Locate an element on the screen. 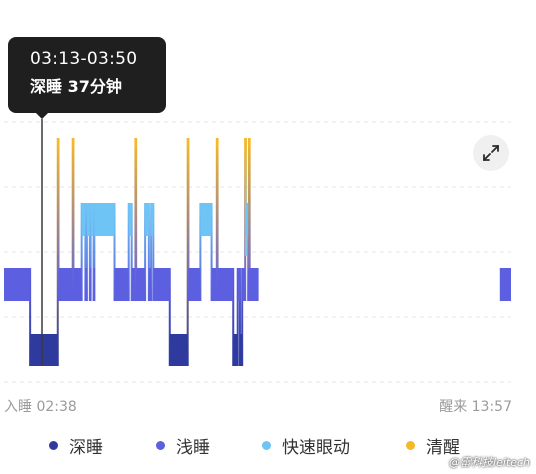 This screenshot has width=536, height=474. legend-item-deep: 深睡 is located at coordinates (76, 445).